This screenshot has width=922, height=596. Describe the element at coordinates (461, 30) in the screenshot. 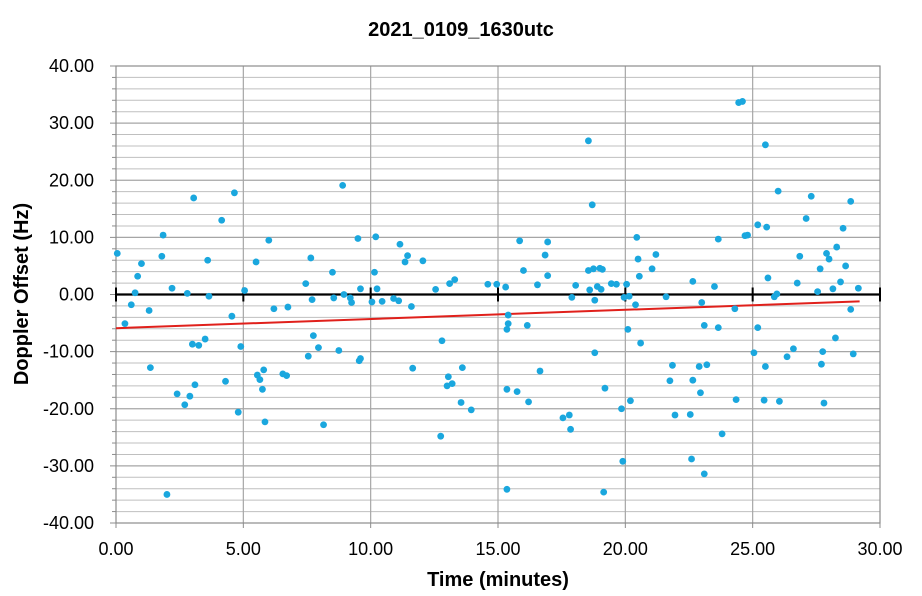

I see `chart-title: 2021_0109_1630utc` at that location.